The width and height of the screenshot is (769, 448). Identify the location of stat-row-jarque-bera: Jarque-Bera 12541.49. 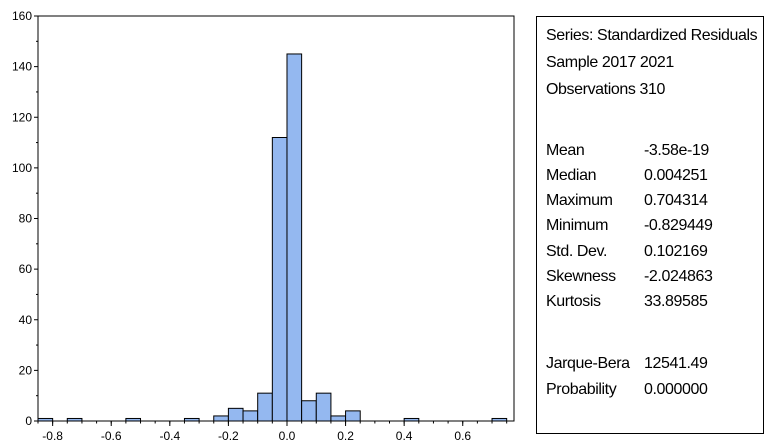
(651, 366).